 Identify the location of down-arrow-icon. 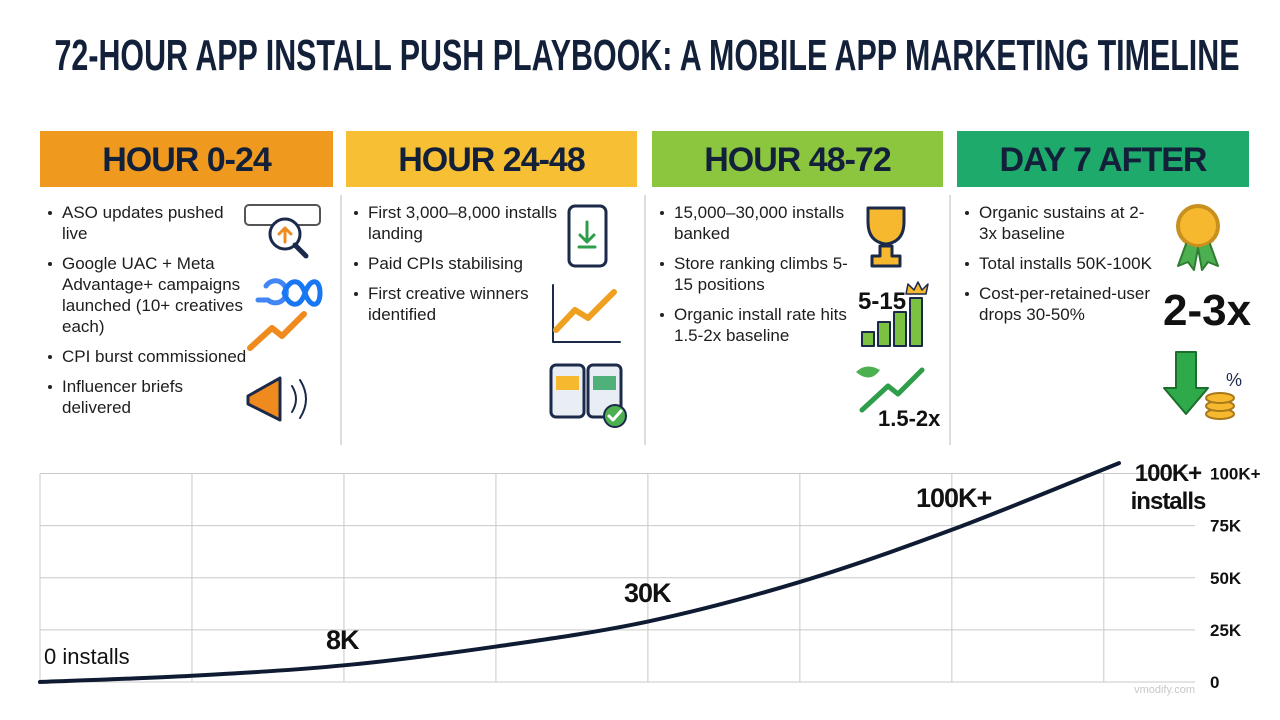
(1186, 383).